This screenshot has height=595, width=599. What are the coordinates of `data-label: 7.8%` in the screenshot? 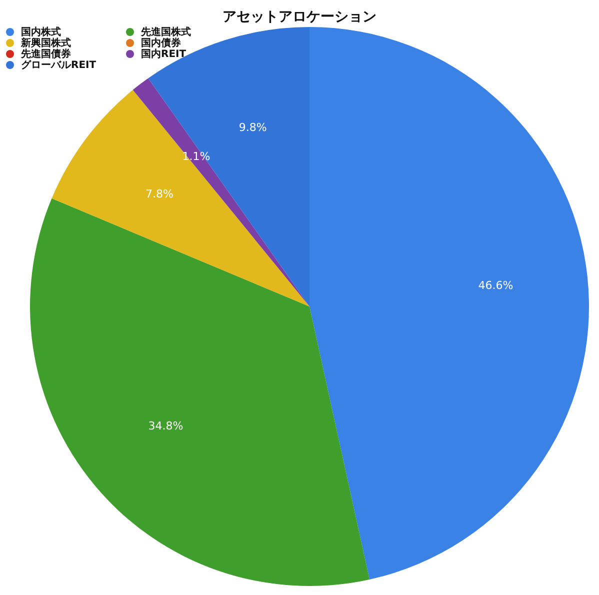 It's located at (160, 193).